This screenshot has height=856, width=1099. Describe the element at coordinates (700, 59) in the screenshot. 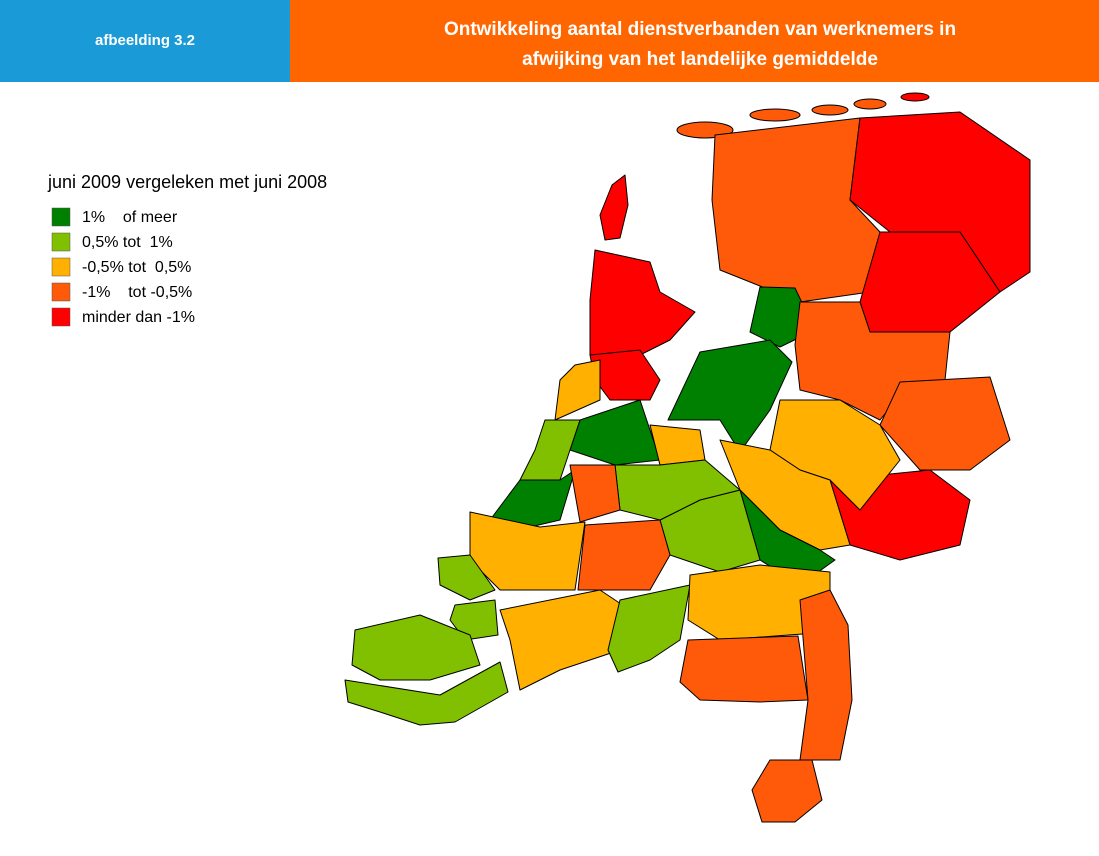

I see `title-line: afwijking van het landelijke gemiddelde` at that location.